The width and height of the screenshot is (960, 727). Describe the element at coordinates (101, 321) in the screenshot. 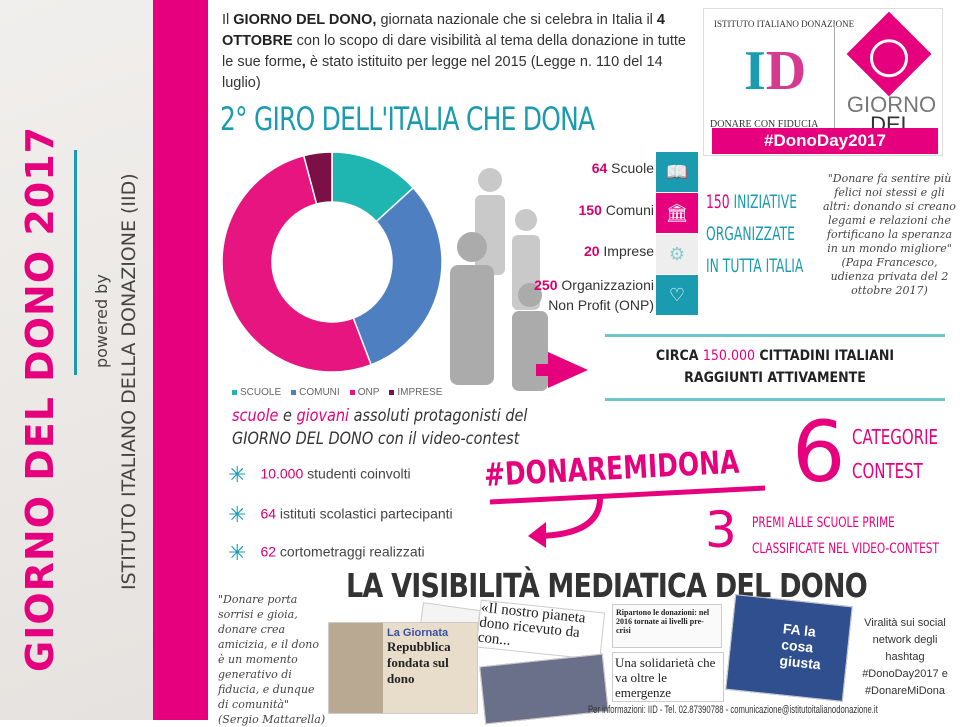

I see `powered-by: powered by` at that location.